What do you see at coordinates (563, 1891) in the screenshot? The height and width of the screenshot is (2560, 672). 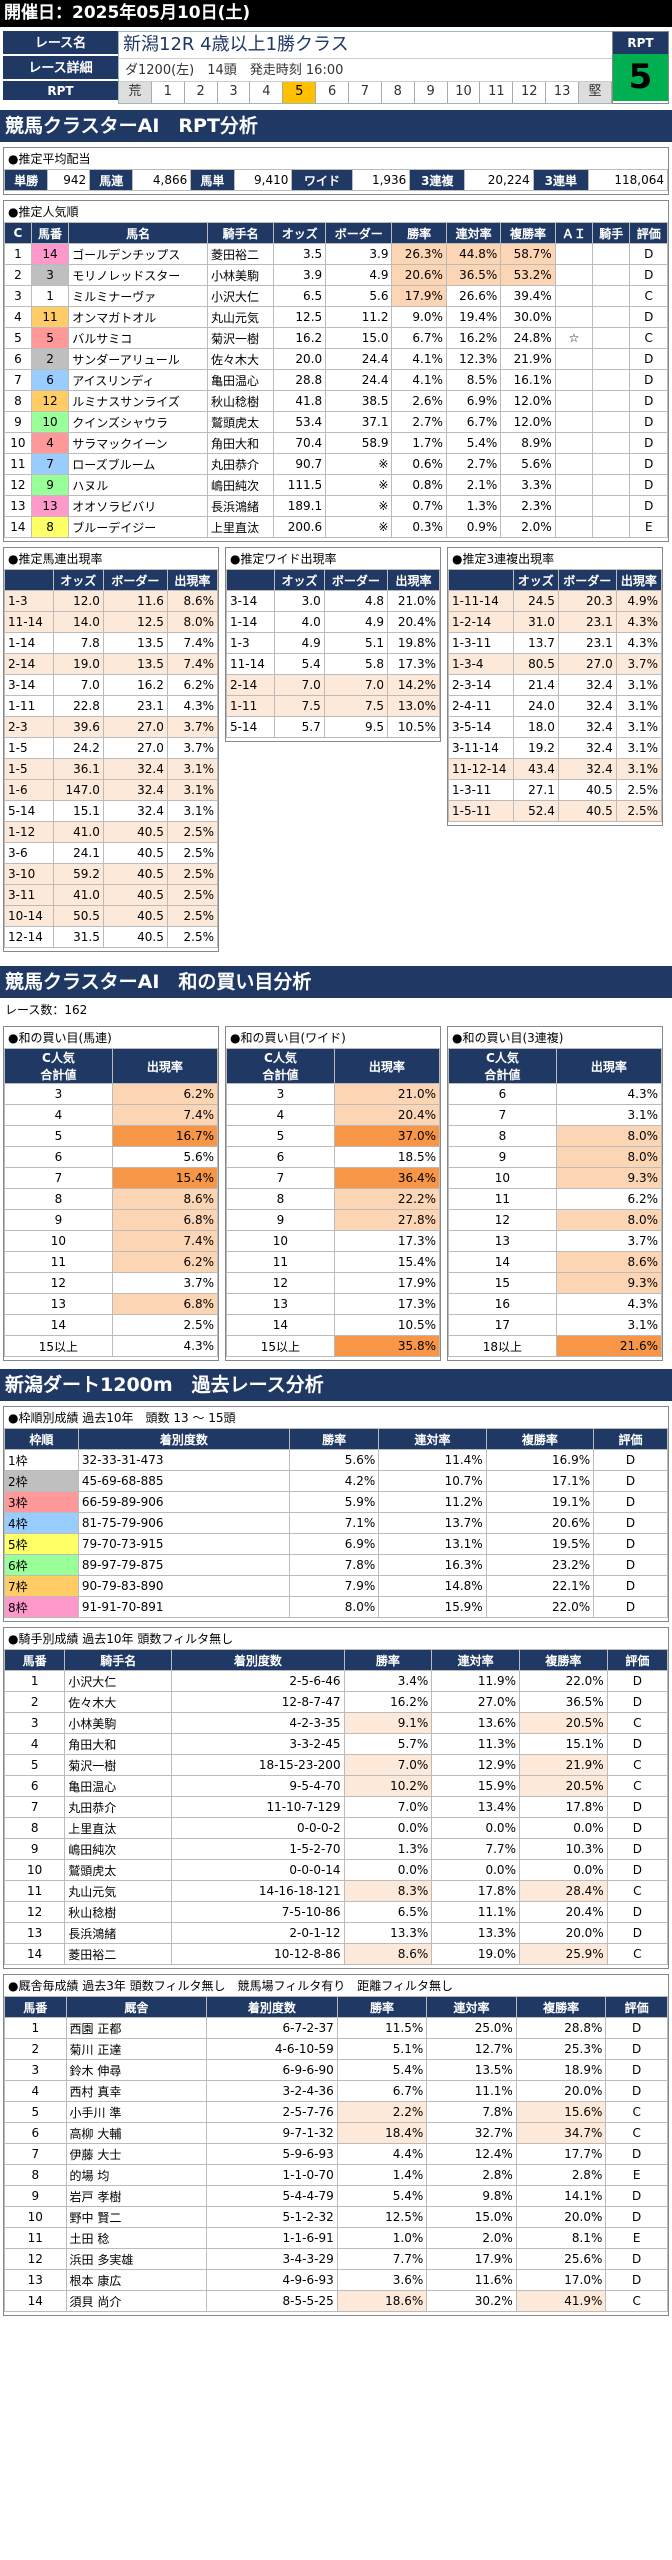 I see `table-cell: 28.4%` at bounding box center [563, 1891].